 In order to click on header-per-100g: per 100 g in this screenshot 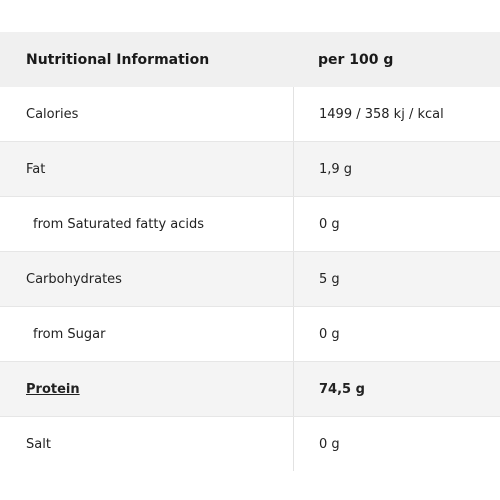, I will do `click(356, 59)`.